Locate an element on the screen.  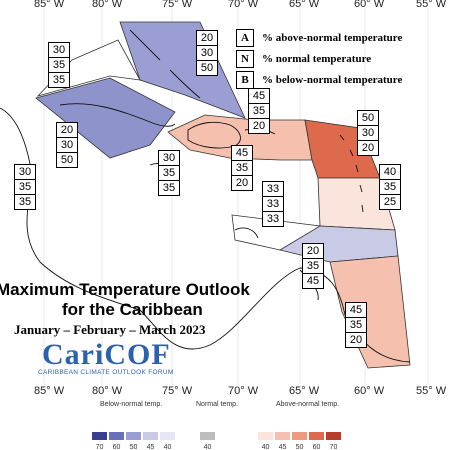
prob-box-florida-east: 30 35 35 is located at coordinates (25, 187).